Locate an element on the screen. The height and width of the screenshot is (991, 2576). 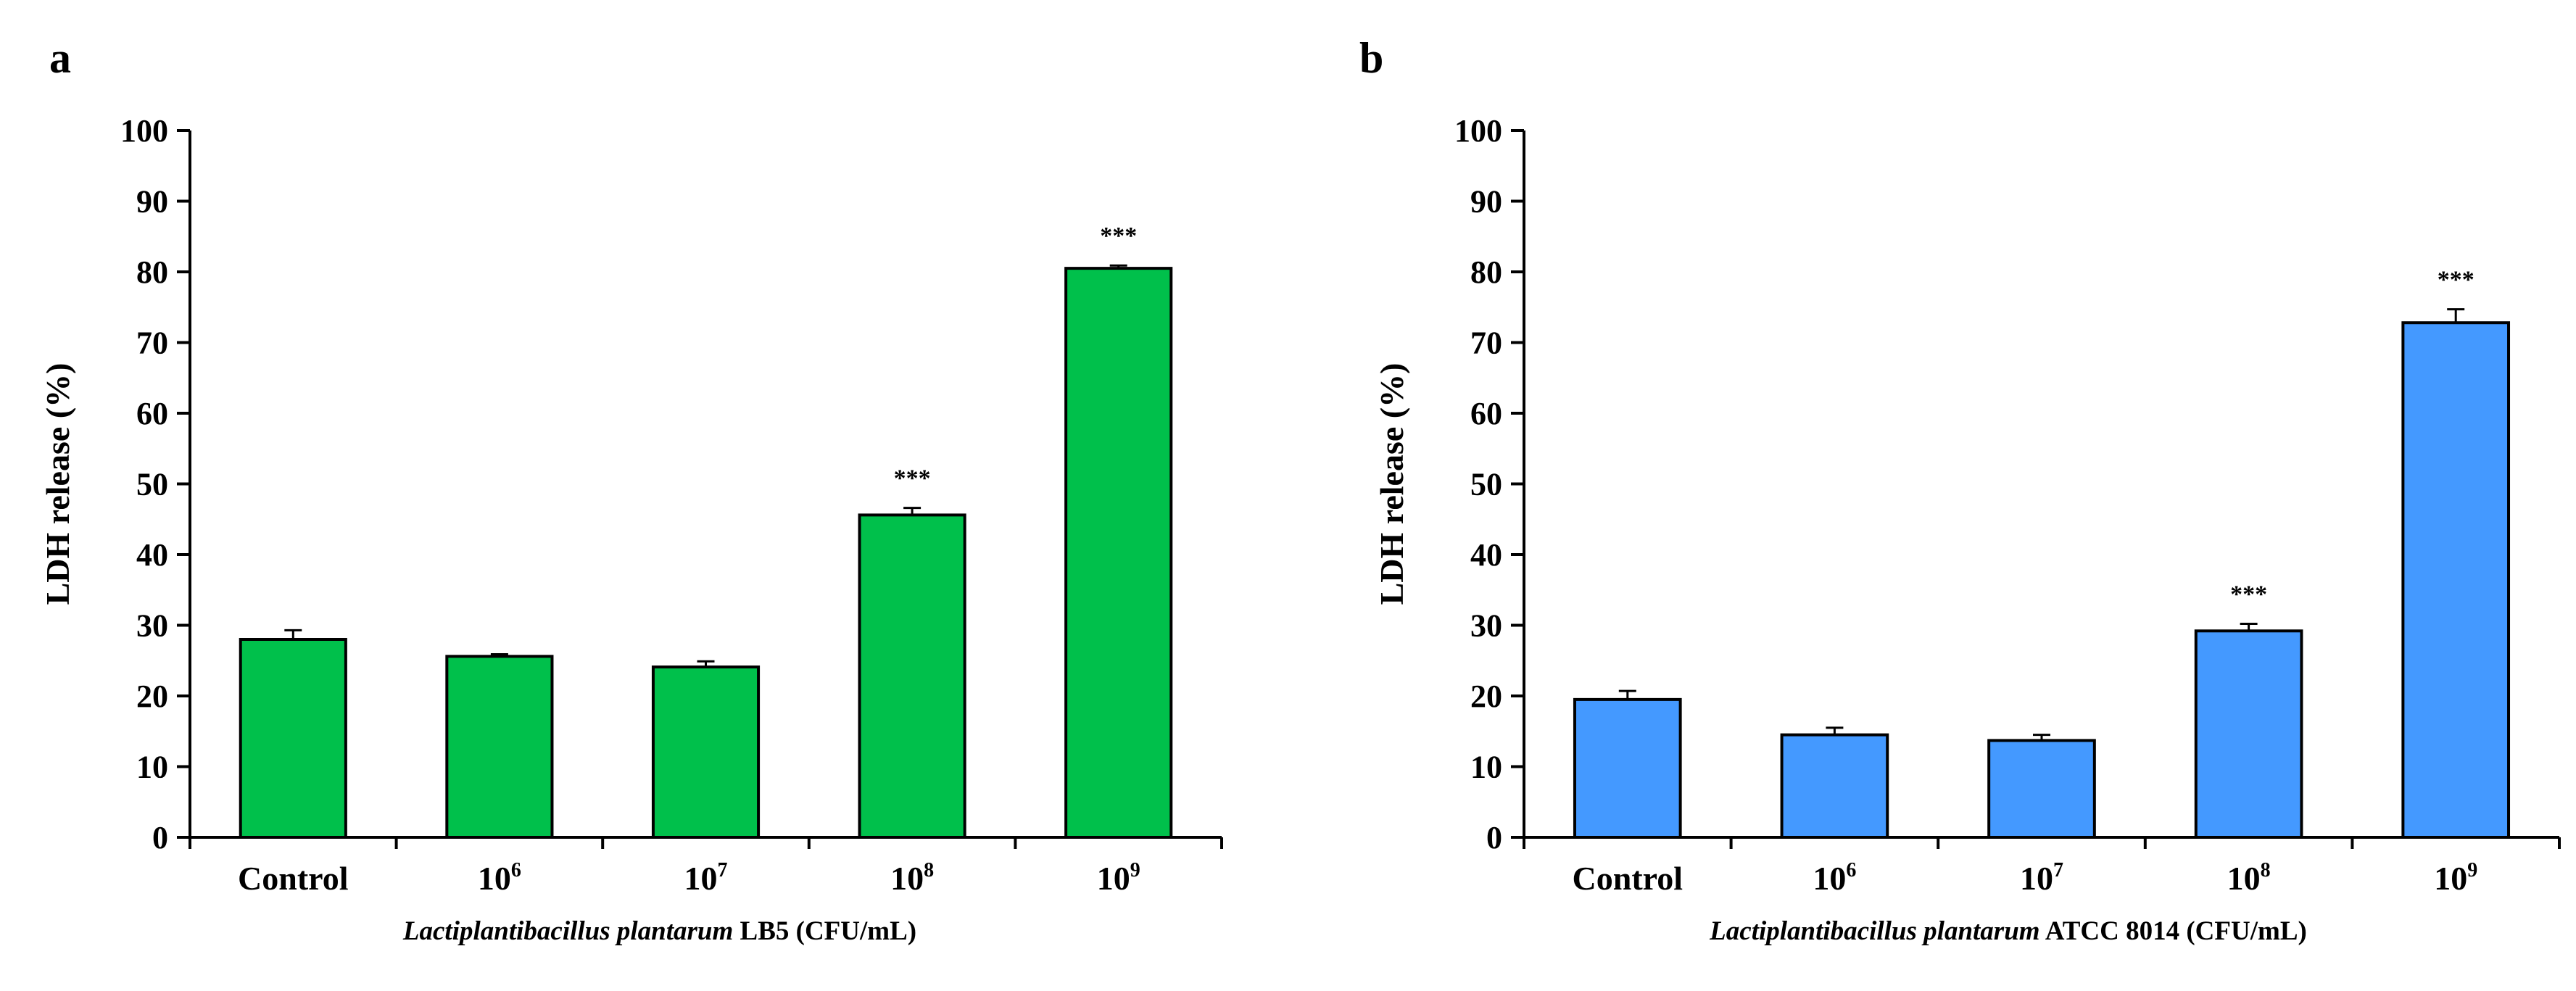
panel-letter: a is located at coordinates (60, 58).